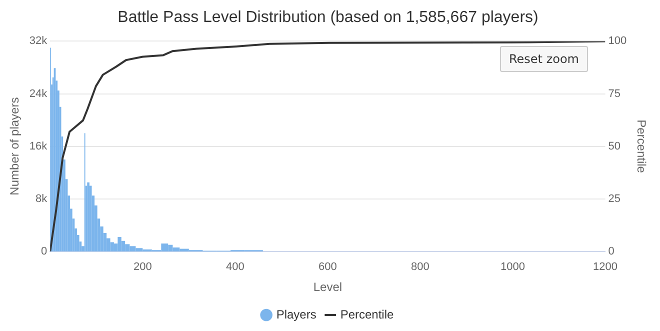  Describe the element at coordinates (420, 267) in the screenshot. I see `x-tick-label: 800` at that location.